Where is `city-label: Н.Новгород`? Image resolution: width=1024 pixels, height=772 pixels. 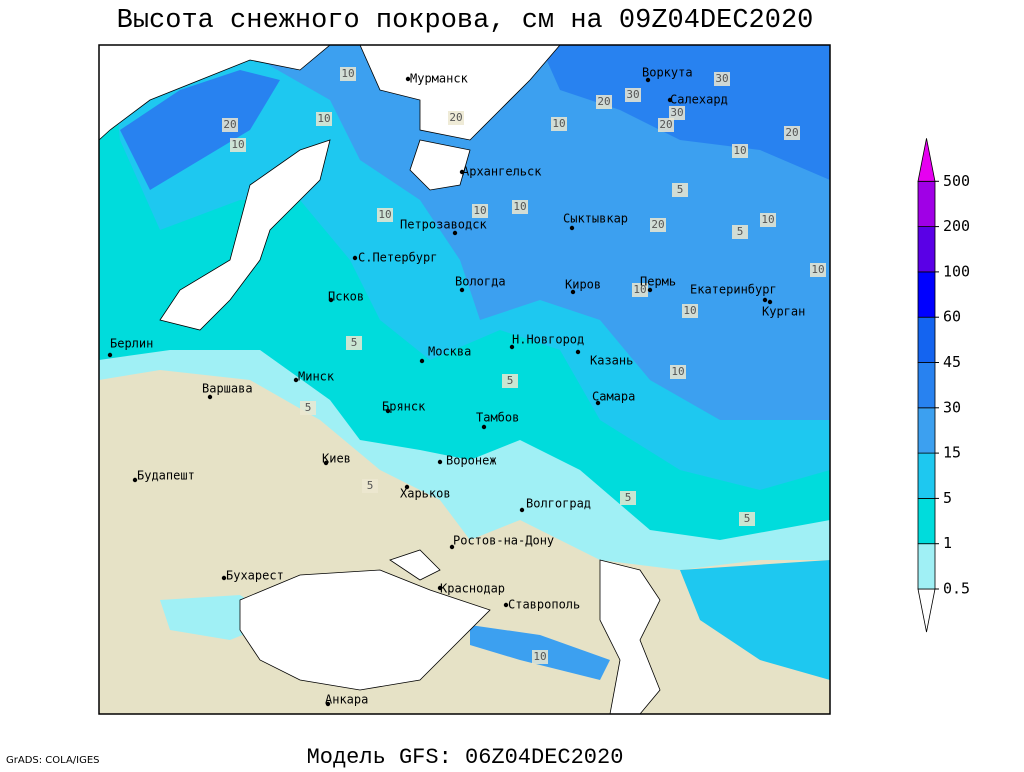
city-label: Н.Новгород is located at coordinates (548, 340).